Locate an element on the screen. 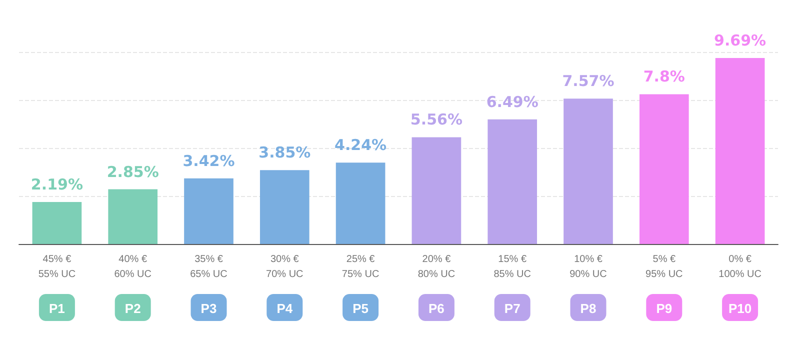 This screenshot has width=800, height=345. data-label: 4.24% is located at coordinates (360, 145).